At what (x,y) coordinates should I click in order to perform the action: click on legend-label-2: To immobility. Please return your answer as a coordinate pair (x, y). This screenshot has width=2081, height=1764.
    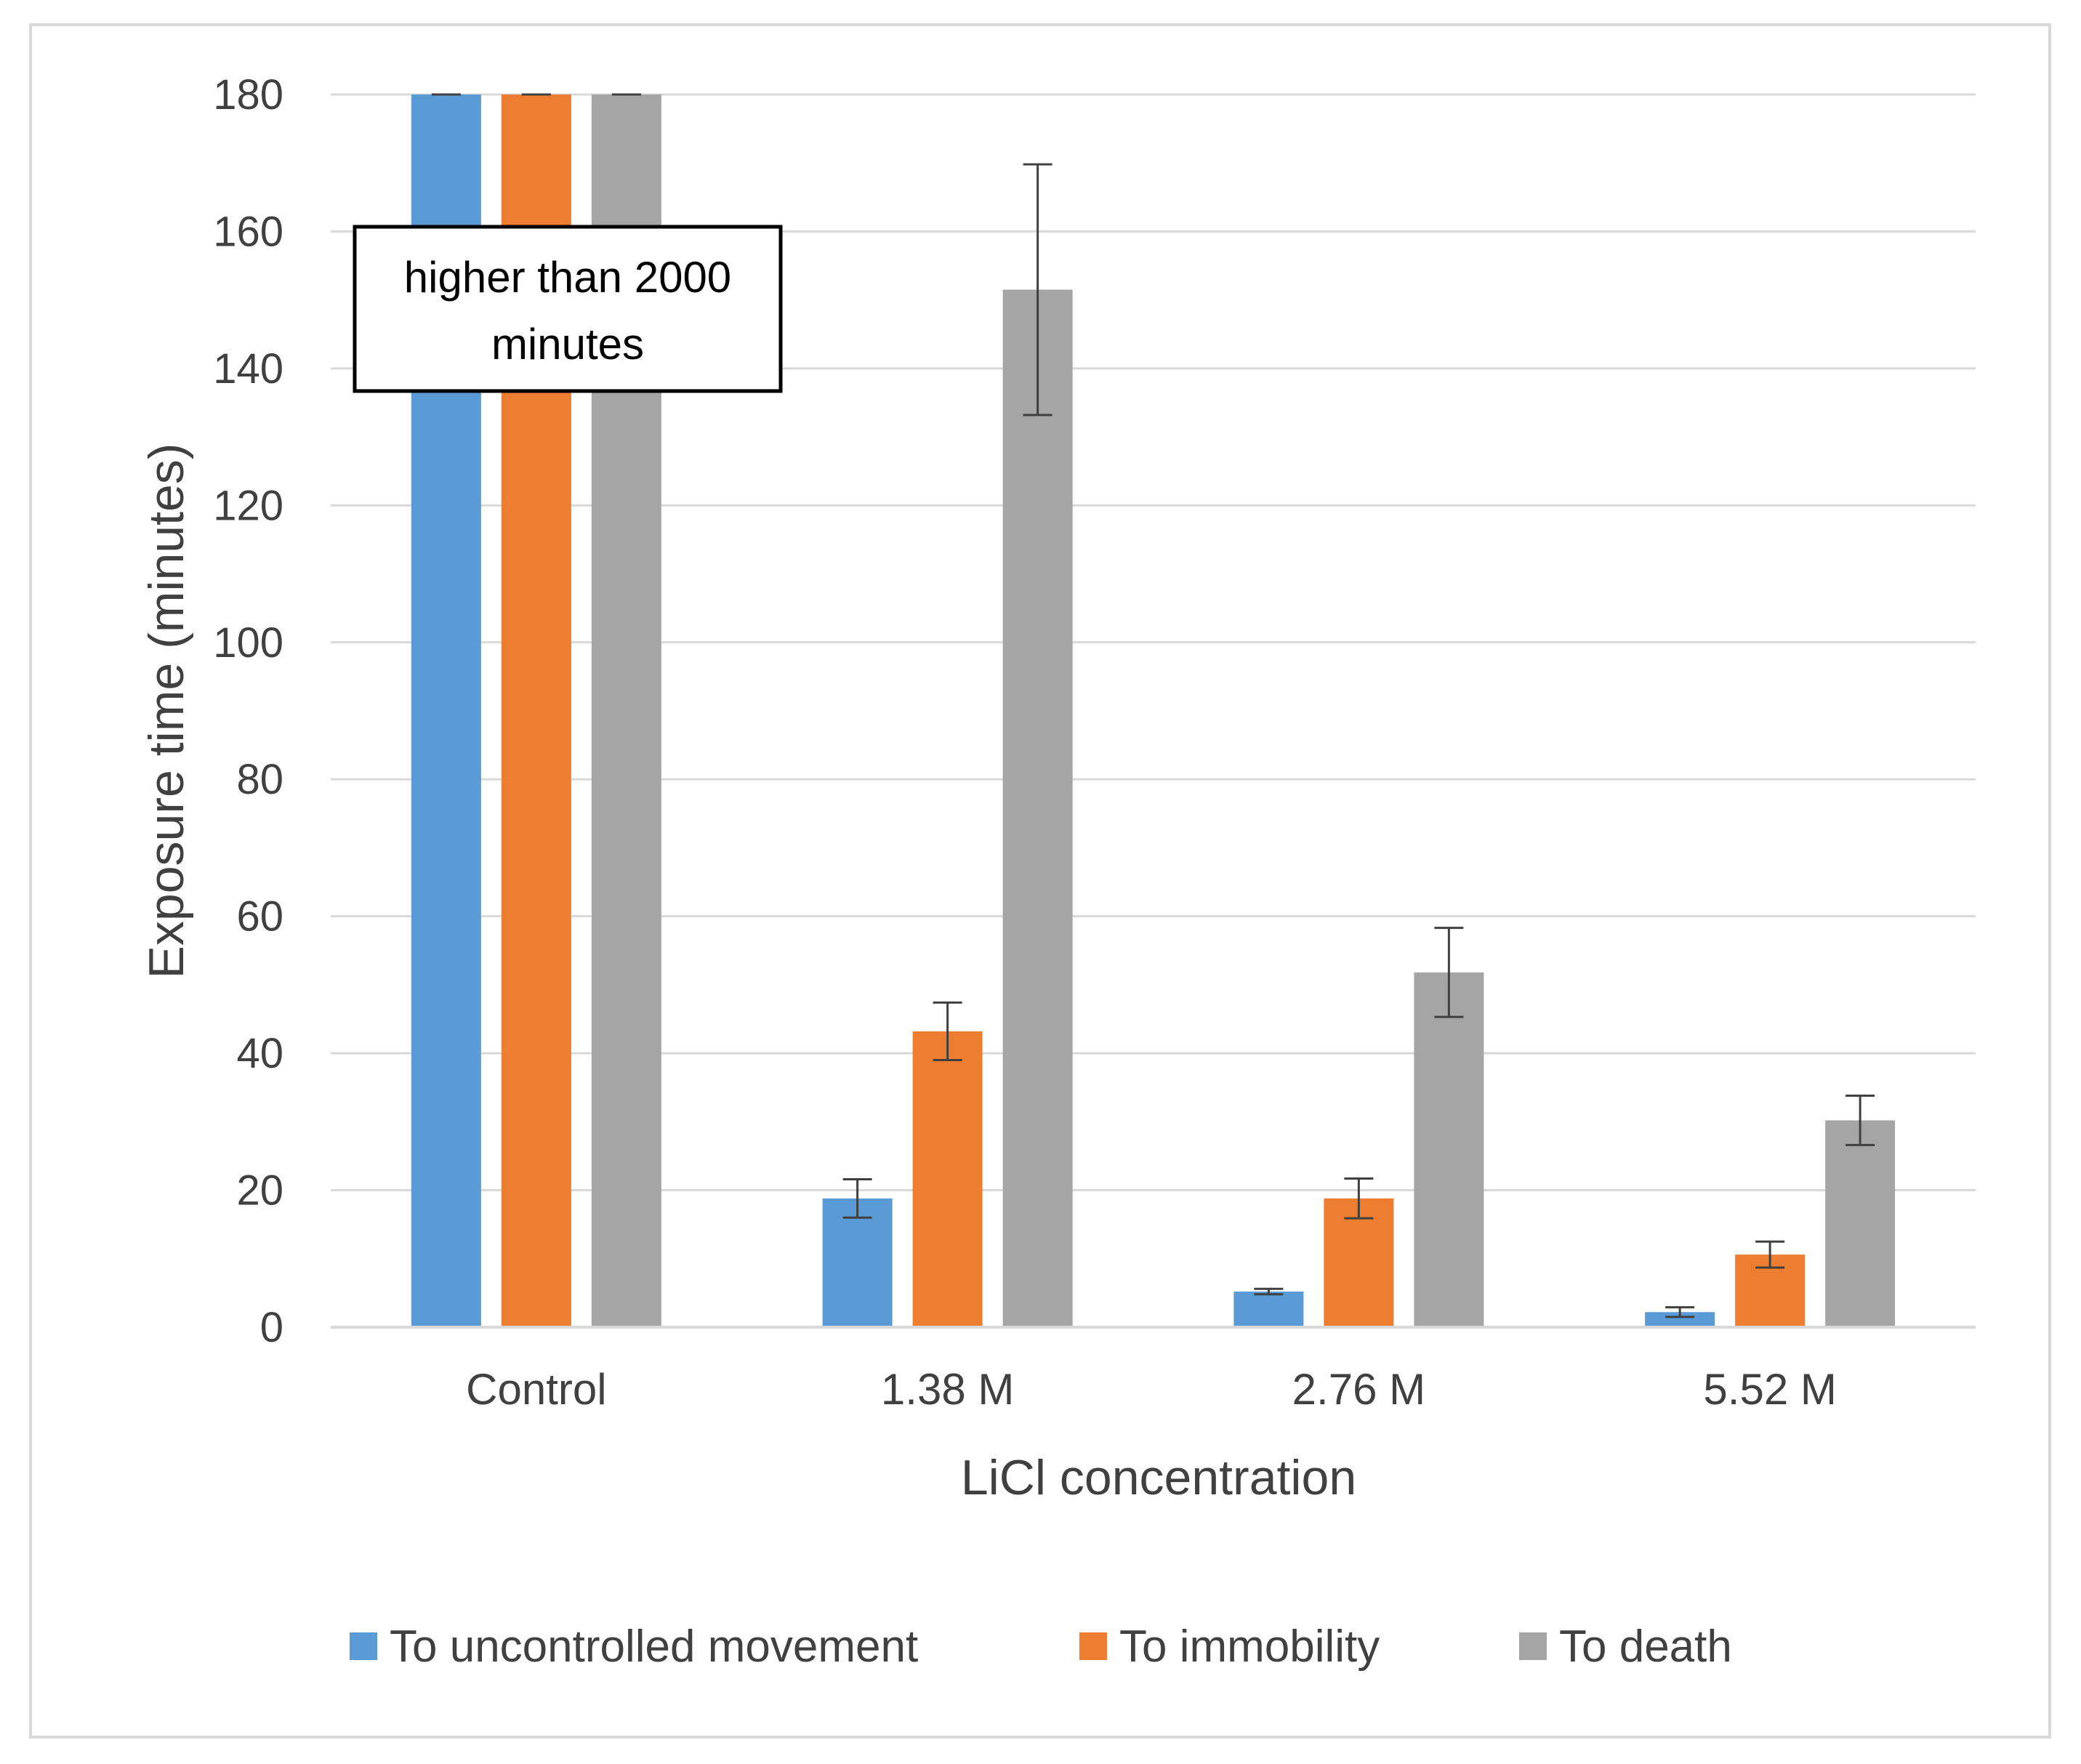
    Looking at the image, I should click on (1249, 1647).